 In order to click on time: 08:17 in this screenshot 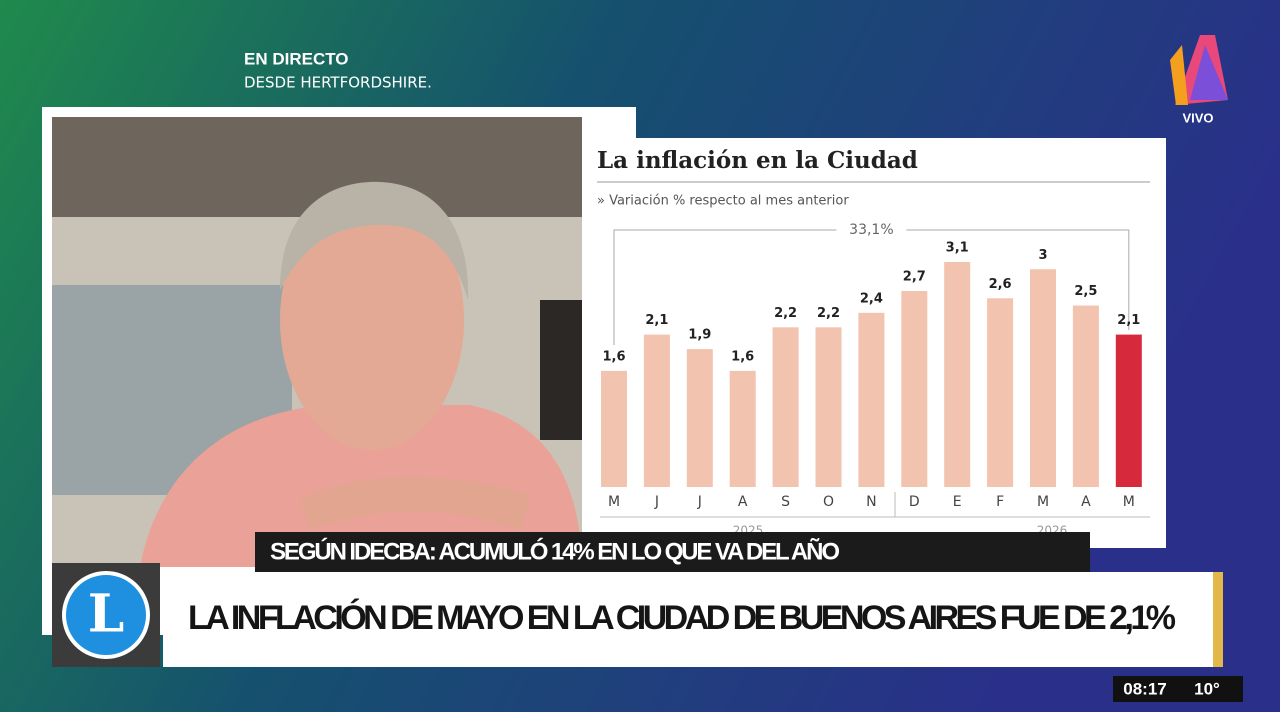, I will do `click(1144, 688)`.